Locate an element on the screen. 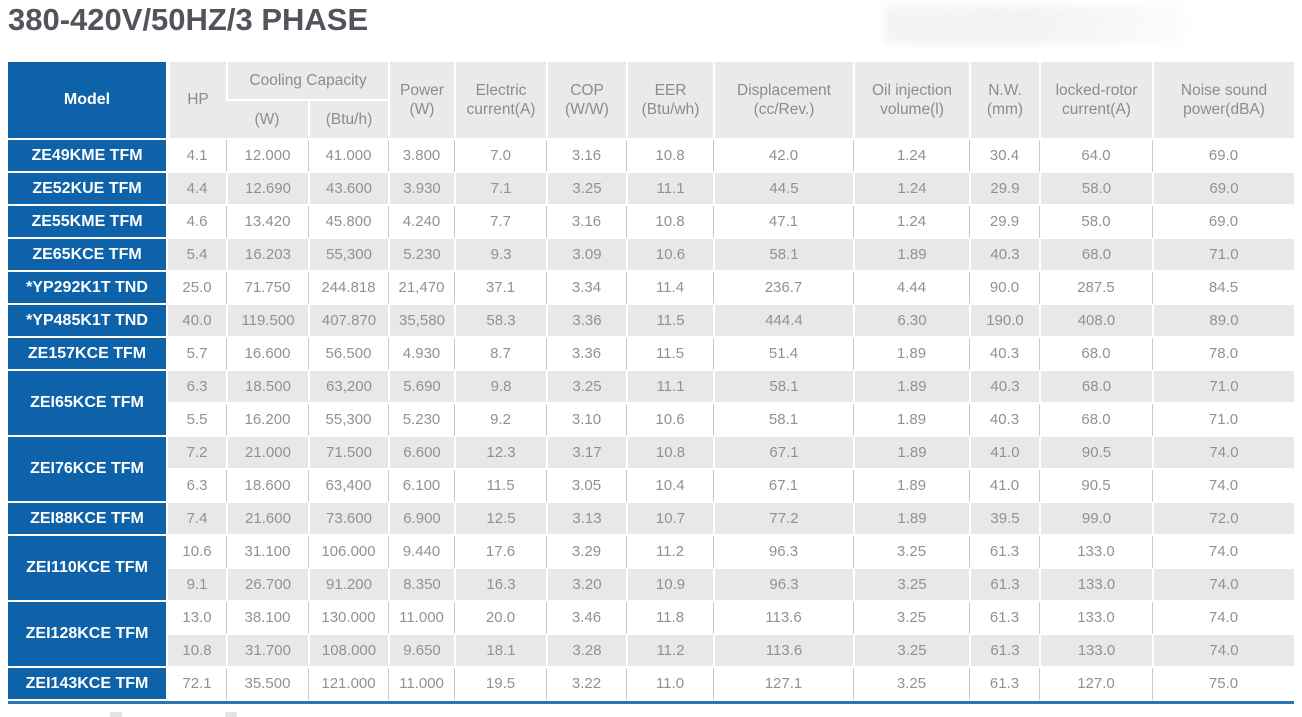  data-cell: 63,400 is located at coordinates (348, 486).